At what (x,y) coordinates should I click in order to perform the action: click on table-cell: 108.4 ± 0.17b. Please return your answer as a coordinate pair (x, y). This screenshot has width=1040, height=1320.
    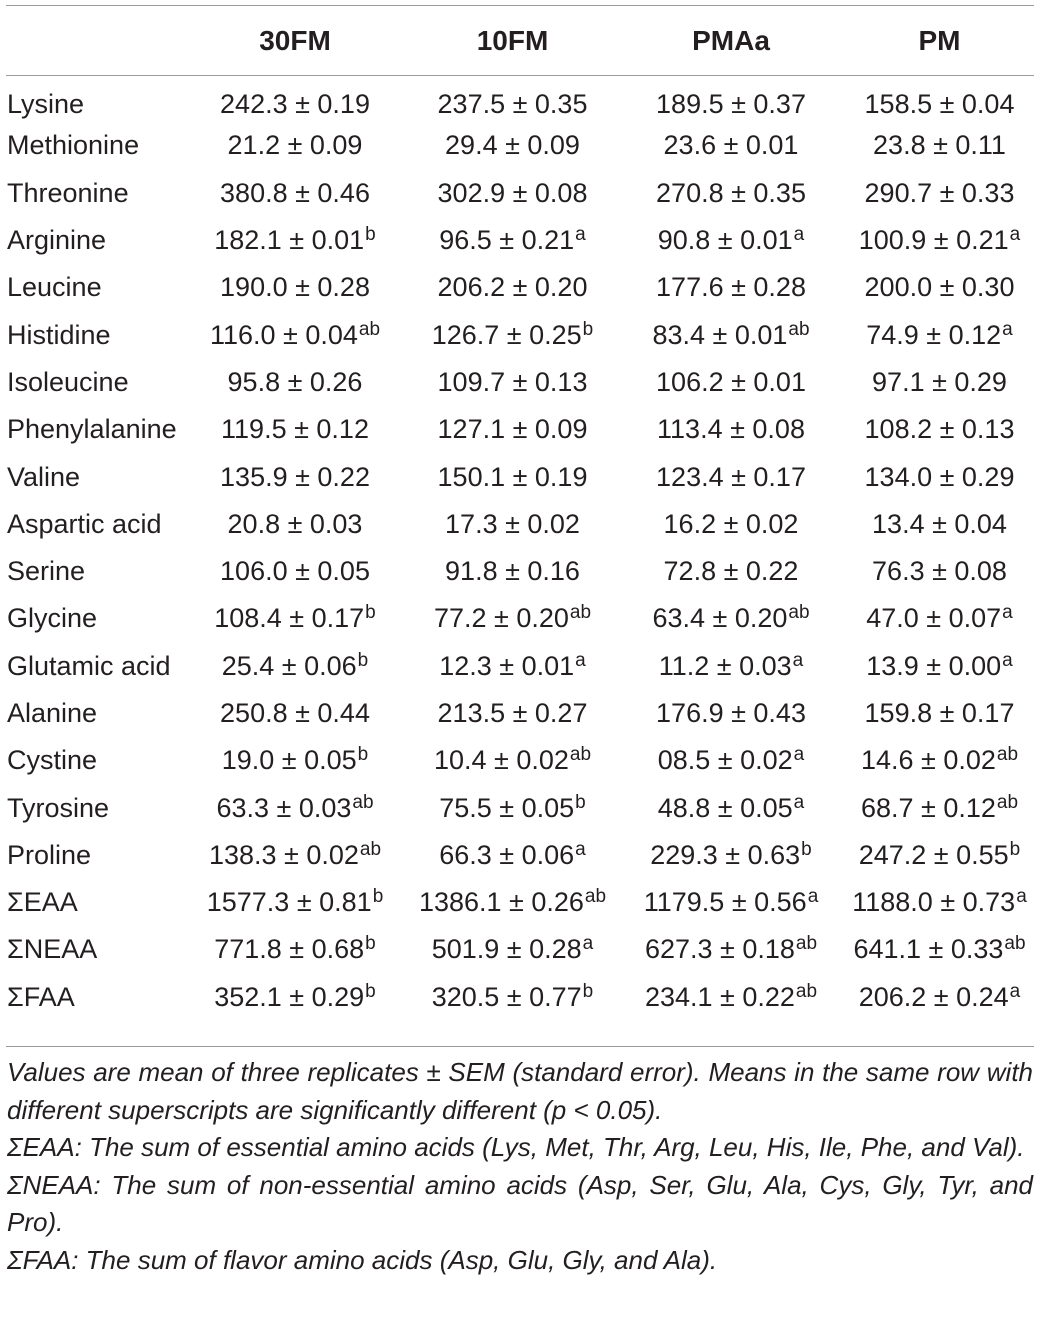
    Looking at the image, I should click on (295, 618).